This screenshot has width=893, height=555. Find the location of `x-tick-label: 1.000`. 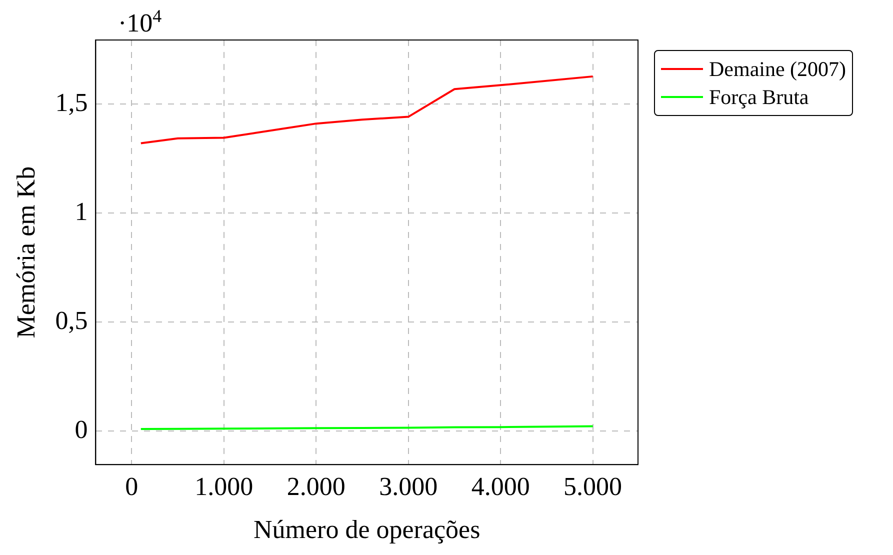

x-tick-label: 1.000 is located at coordinates (224, 487).